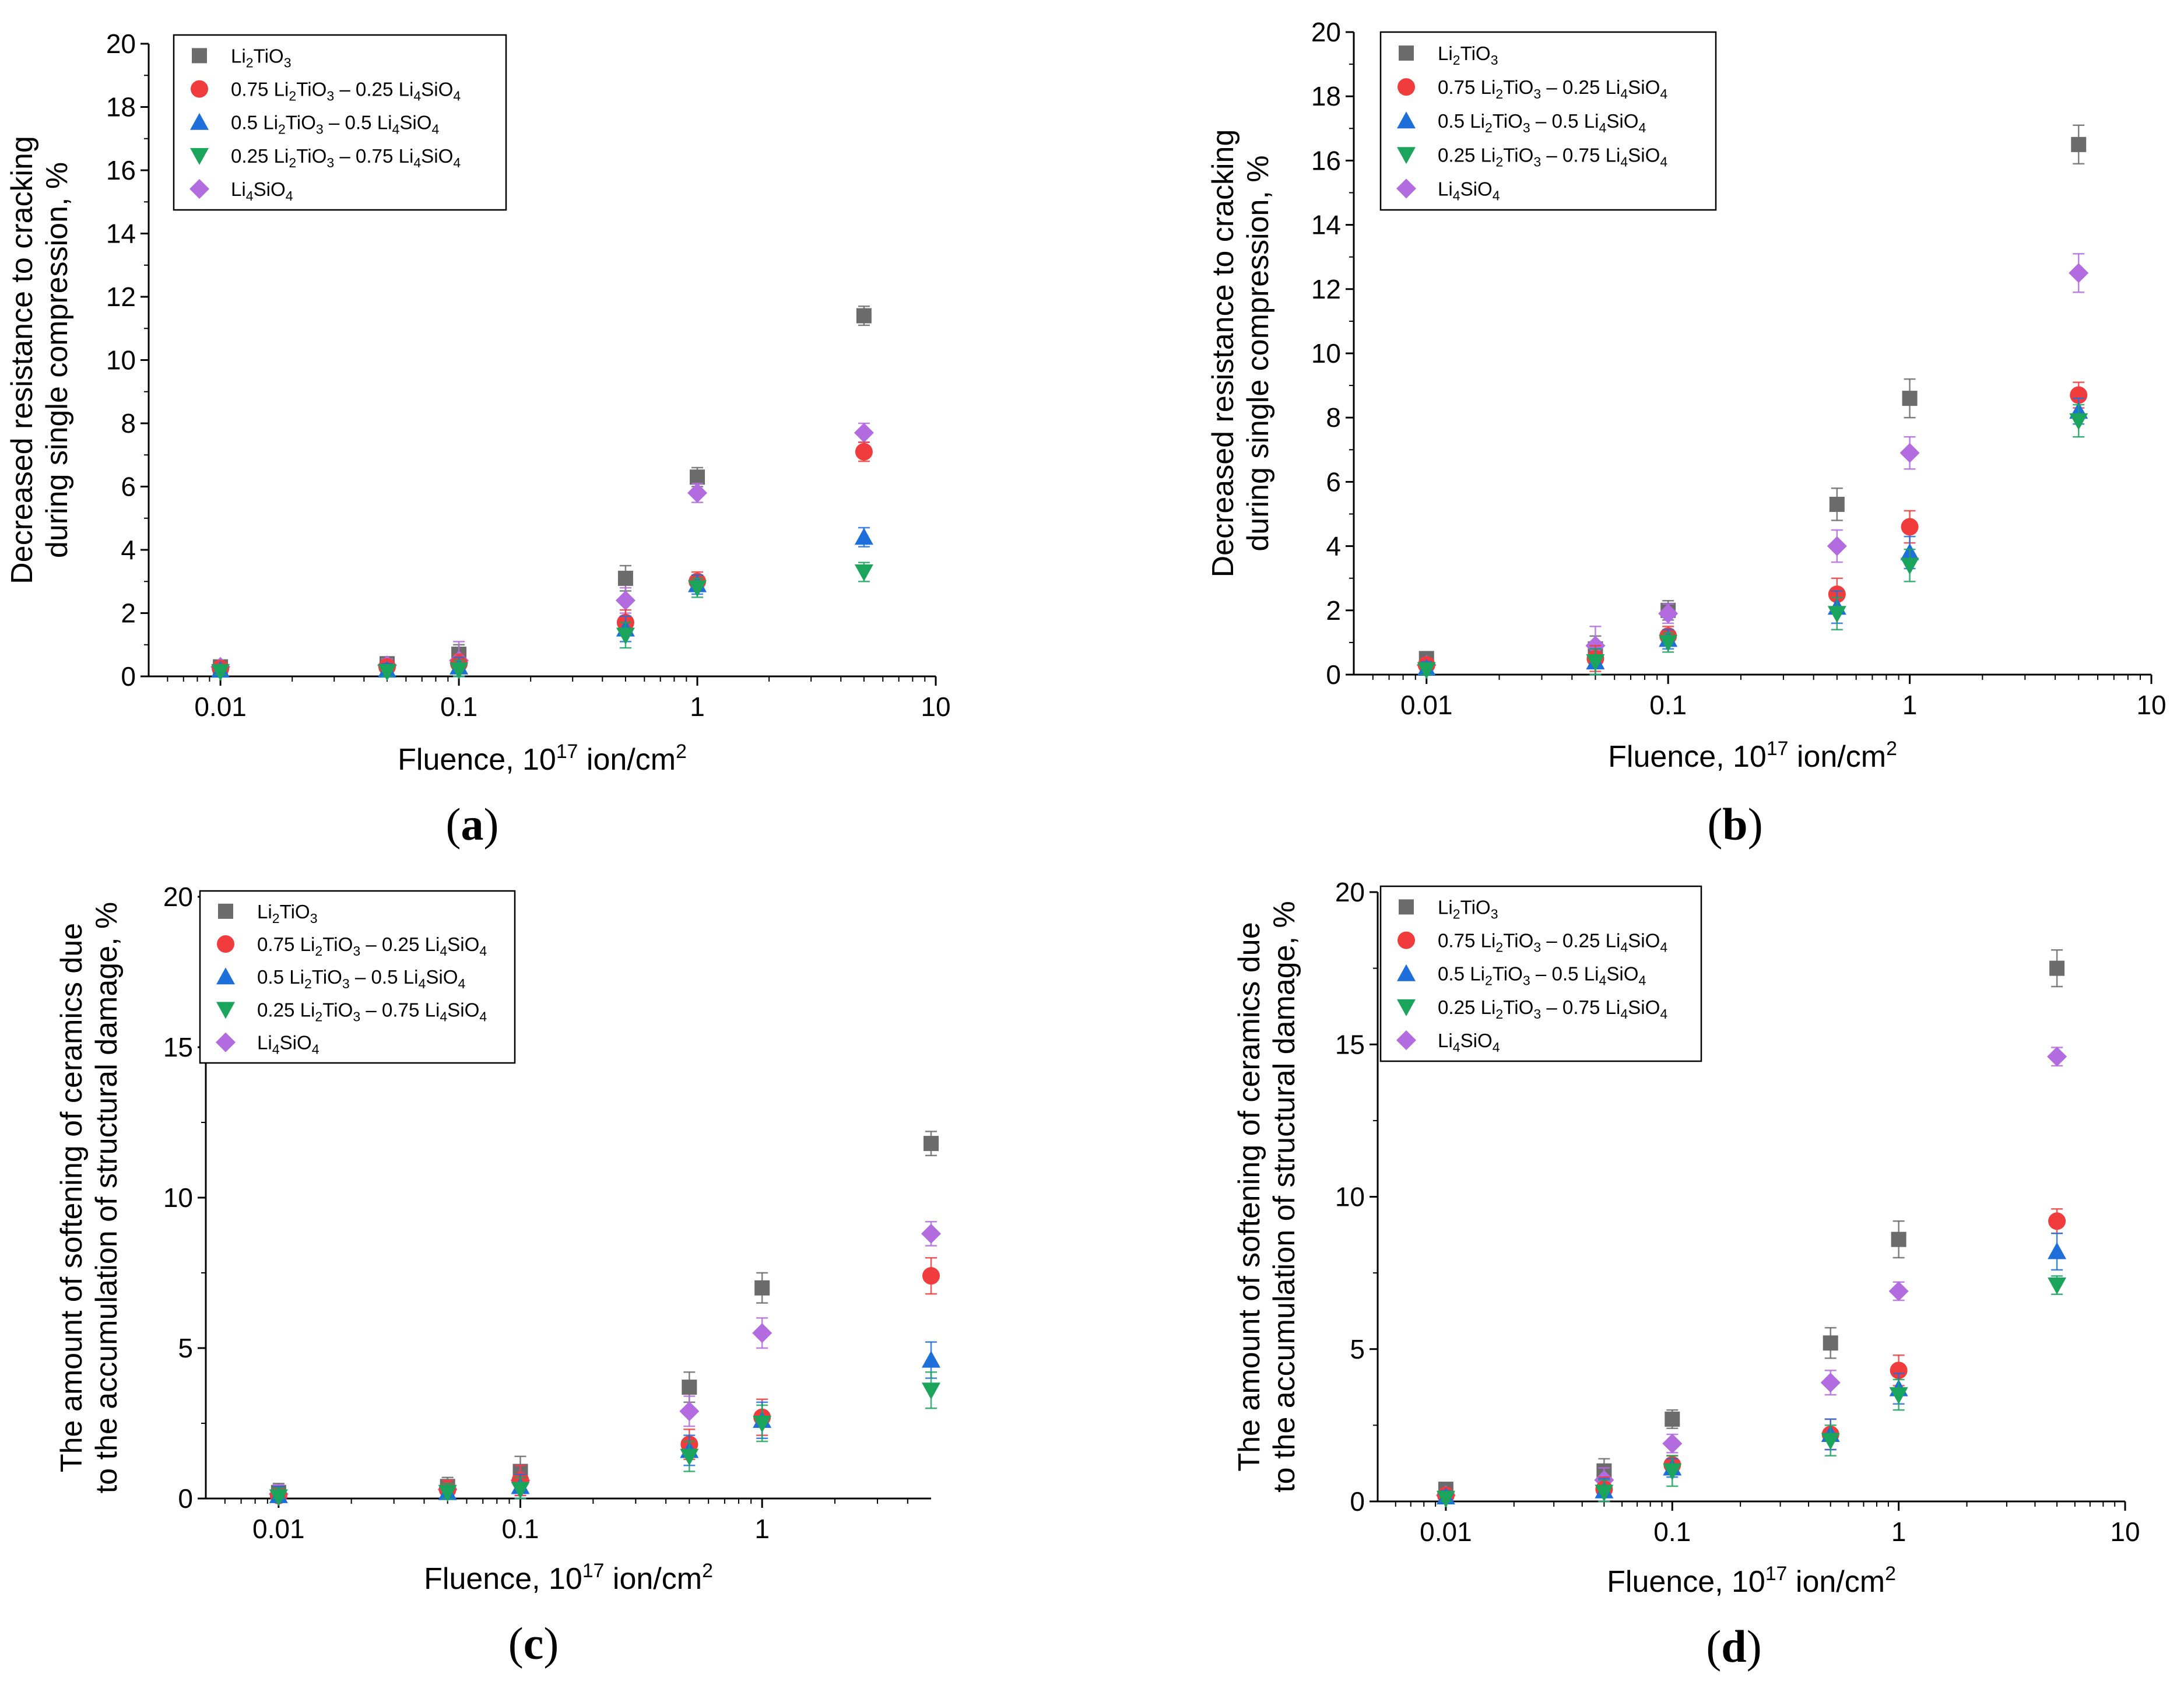 Image resolution: width=2184 pixels, height=1688 pixels. I want to click on panel-label: (c), so click(533, 1643).